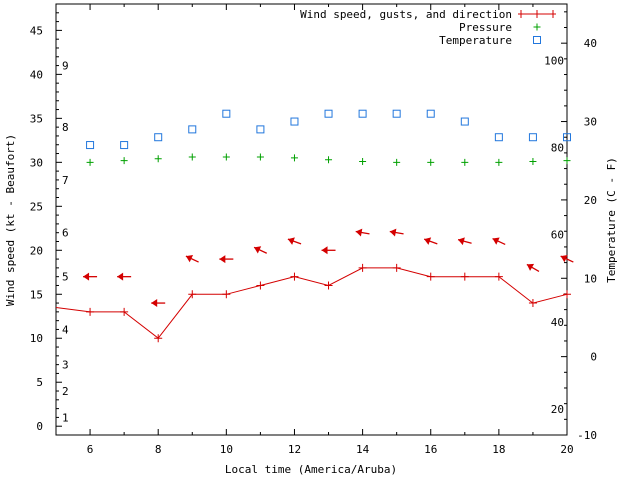  Describe the element at coordinates (65, 66) in the screenshot. I see `beaufort-label: 9` at that location.